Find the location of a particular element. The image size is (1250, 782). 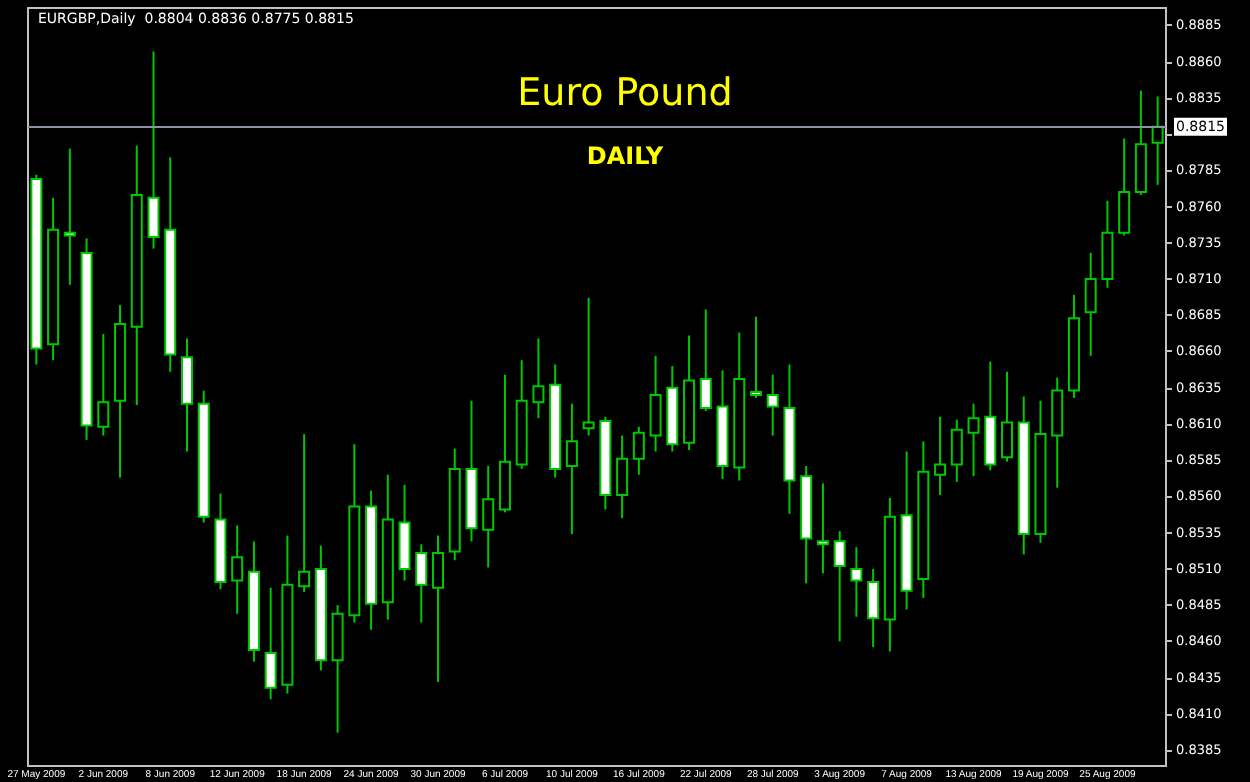

text: Euro Pound is located at coordinates (625, 93).